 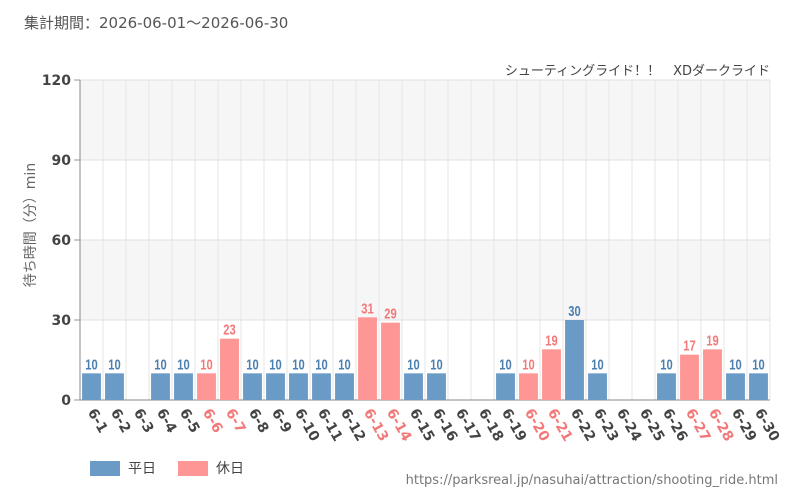 What do you see at coordinates (767, 425) in the screenshot?
I see `x-tick-label: 6-30` at bounding box center [767, 425].